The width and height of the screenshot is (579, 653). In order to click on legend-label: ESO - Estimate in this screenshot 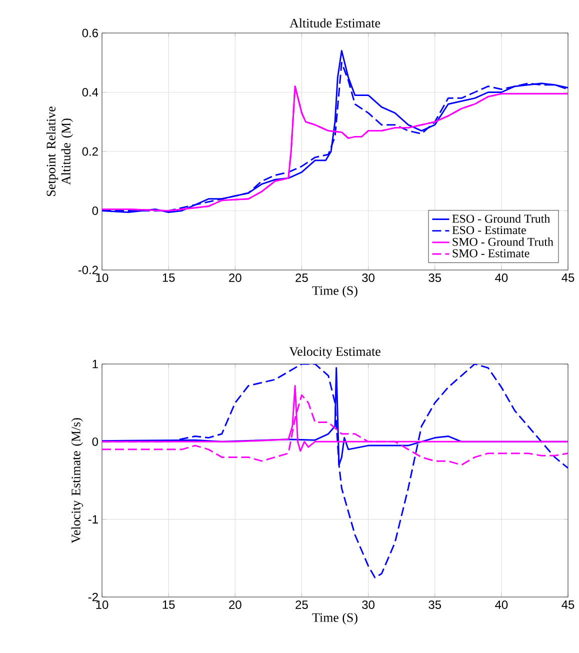, I will do `click(489, 230)`.